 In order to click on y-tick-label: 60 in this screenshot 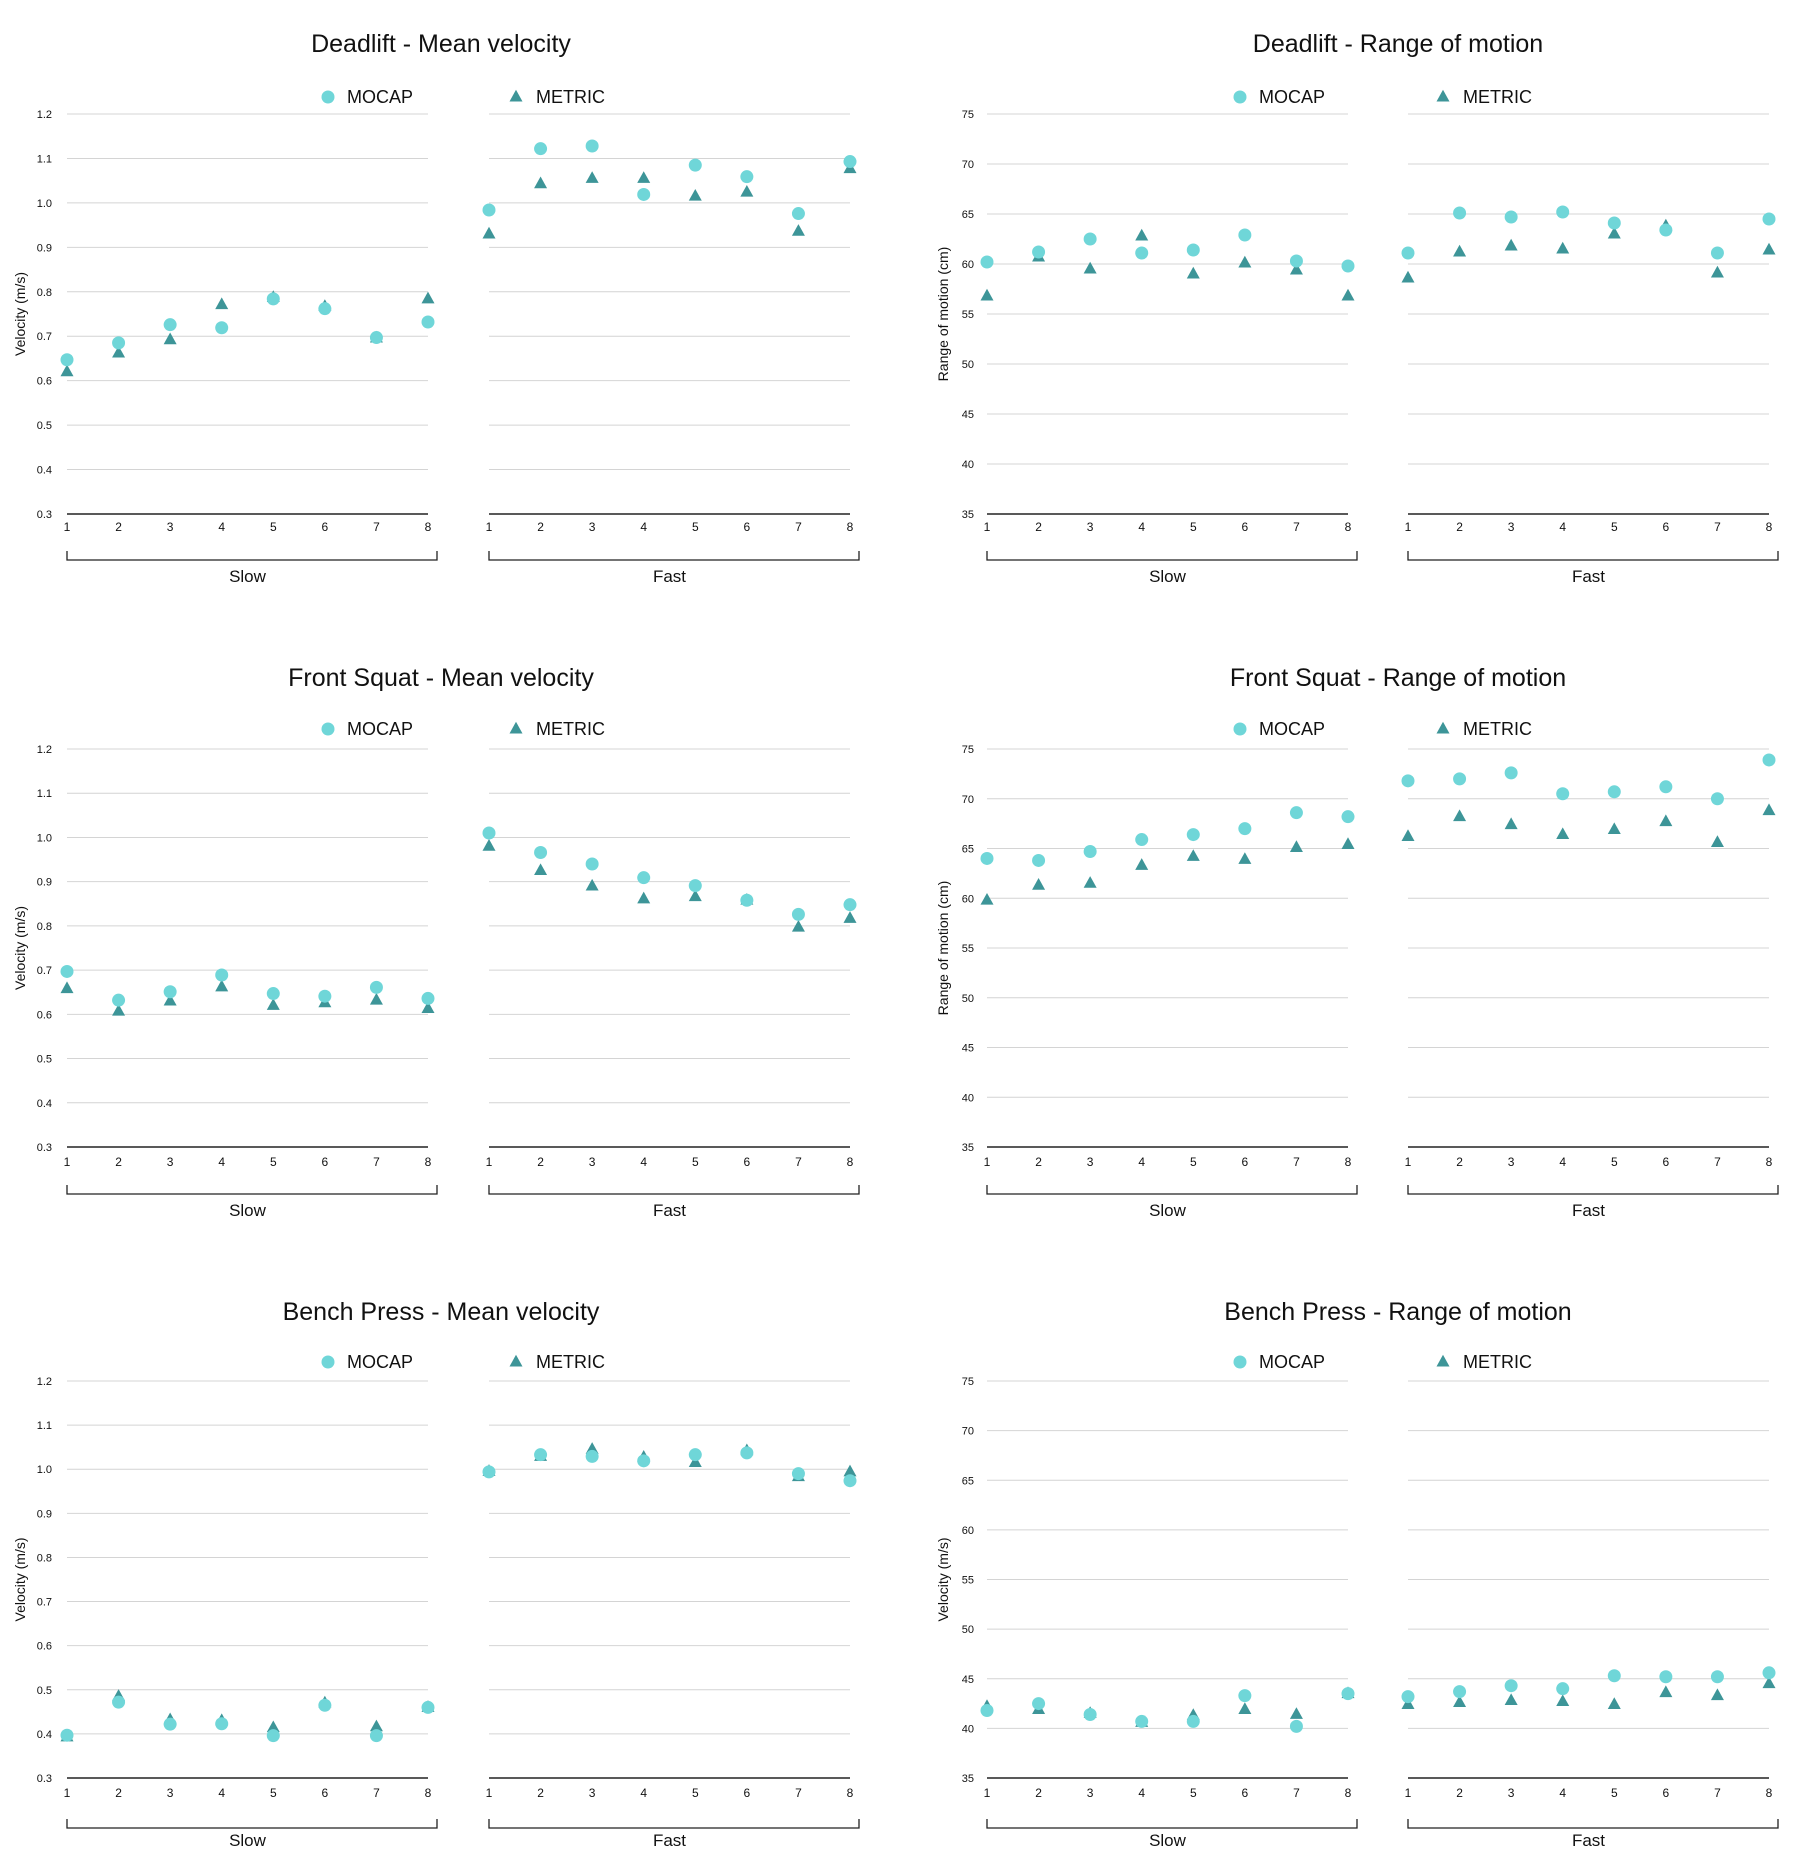, I will do `click(968, 1531)`.